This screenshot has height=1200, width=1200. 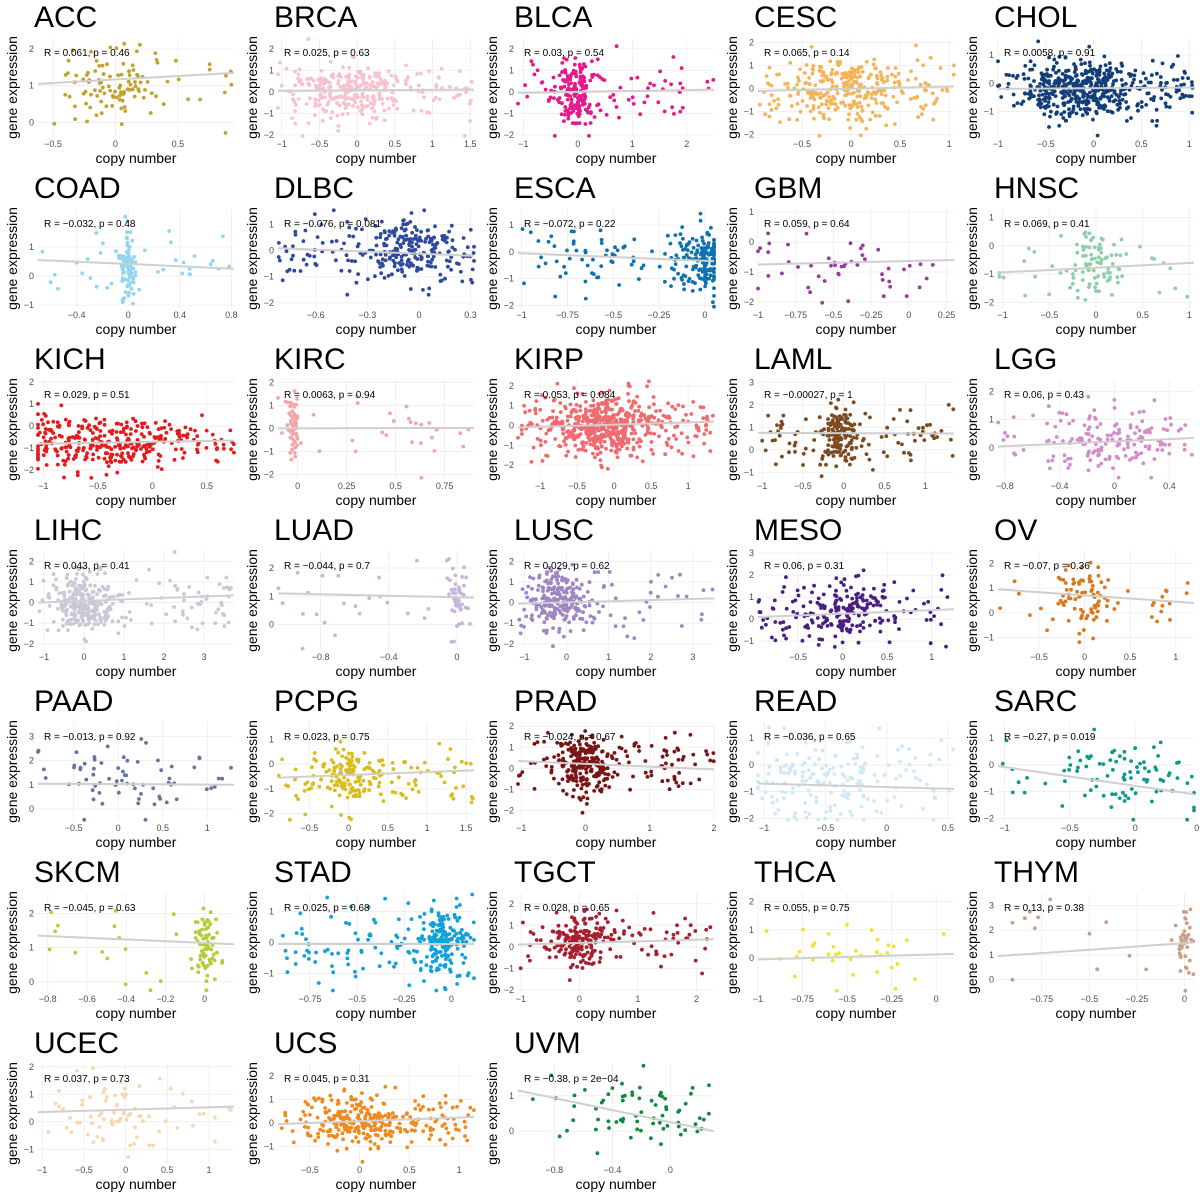 I want to click on x-tick-label: −0.75, so click(x=567, y=315).